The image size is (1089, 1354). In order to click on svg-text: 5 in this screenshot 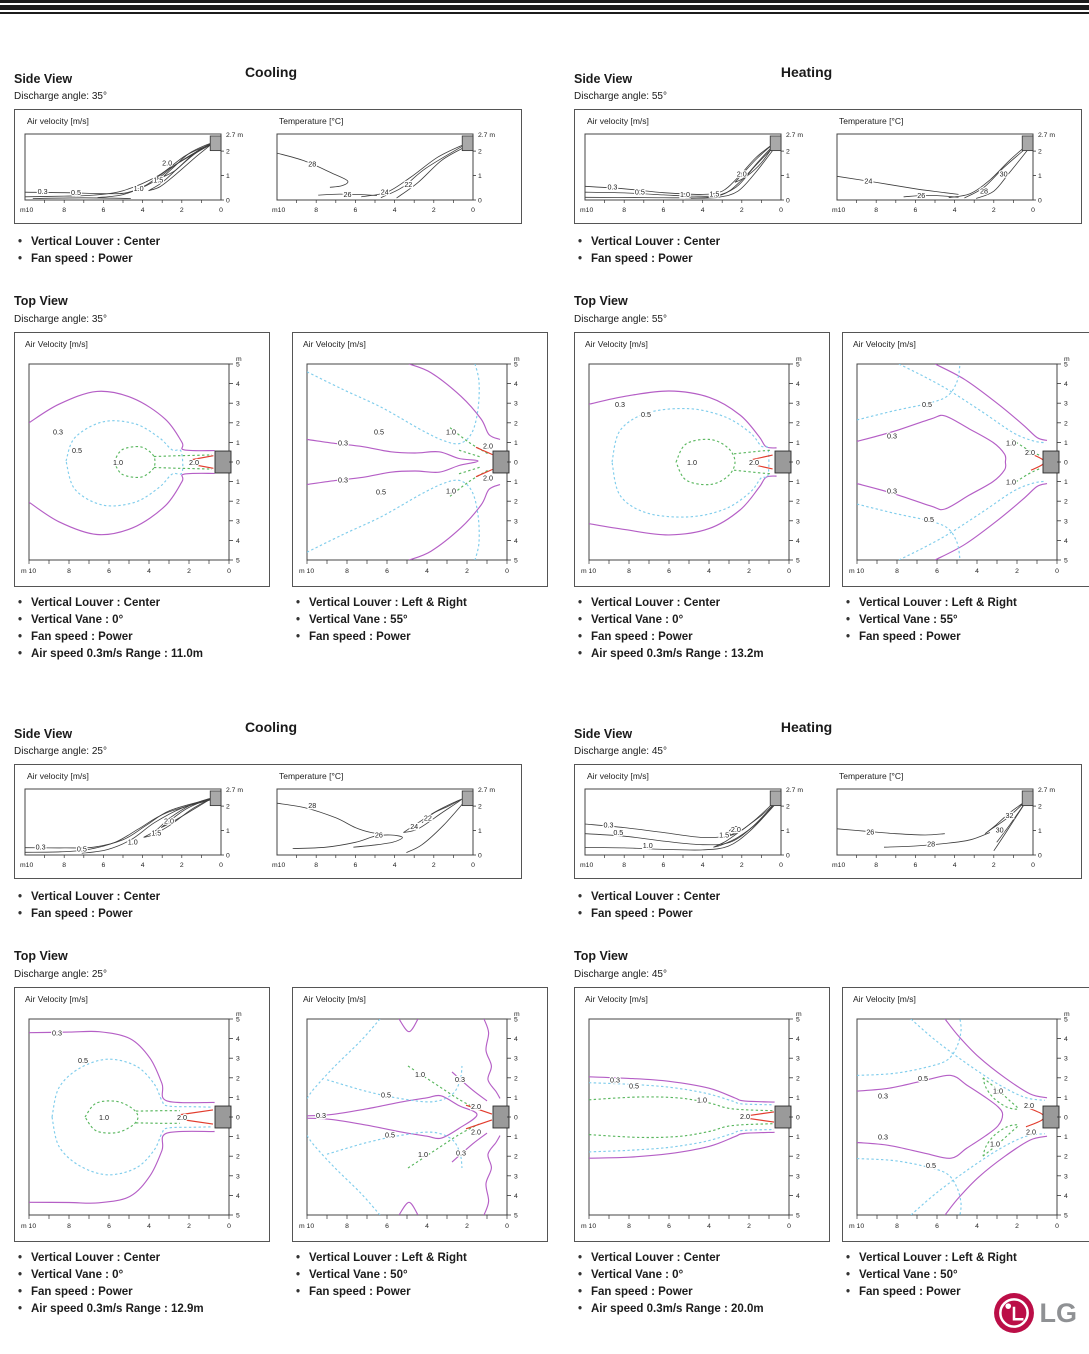, I will do `click(238, 1020)`.